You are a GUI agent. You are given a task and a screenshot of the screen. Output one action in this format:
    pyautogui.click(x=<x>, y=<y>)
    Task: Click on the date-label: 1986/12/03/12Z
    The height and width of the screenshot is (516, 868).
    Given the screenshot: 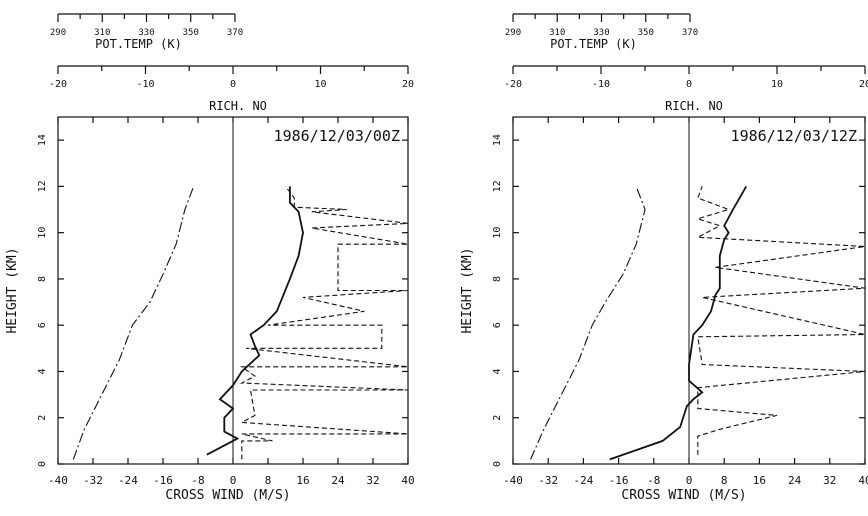 What is the action you would take?
    pyautogui.click(x=794, y=136)
    